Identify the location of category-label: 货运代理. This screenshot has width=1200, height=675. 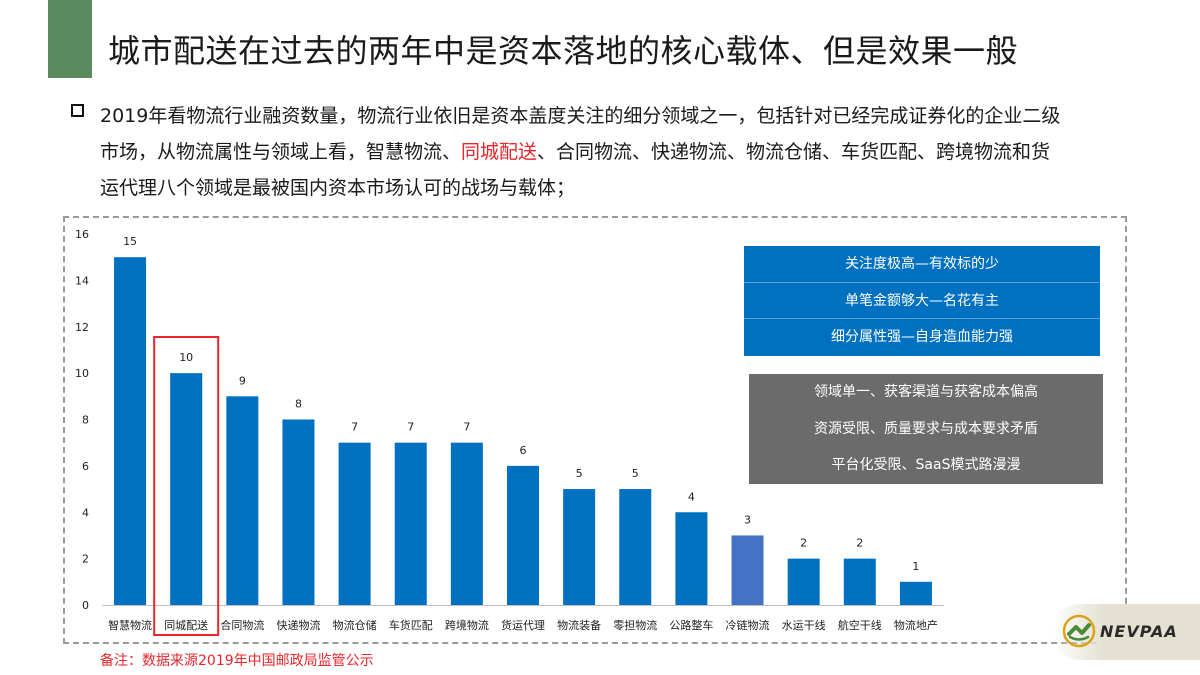
(523, 625).